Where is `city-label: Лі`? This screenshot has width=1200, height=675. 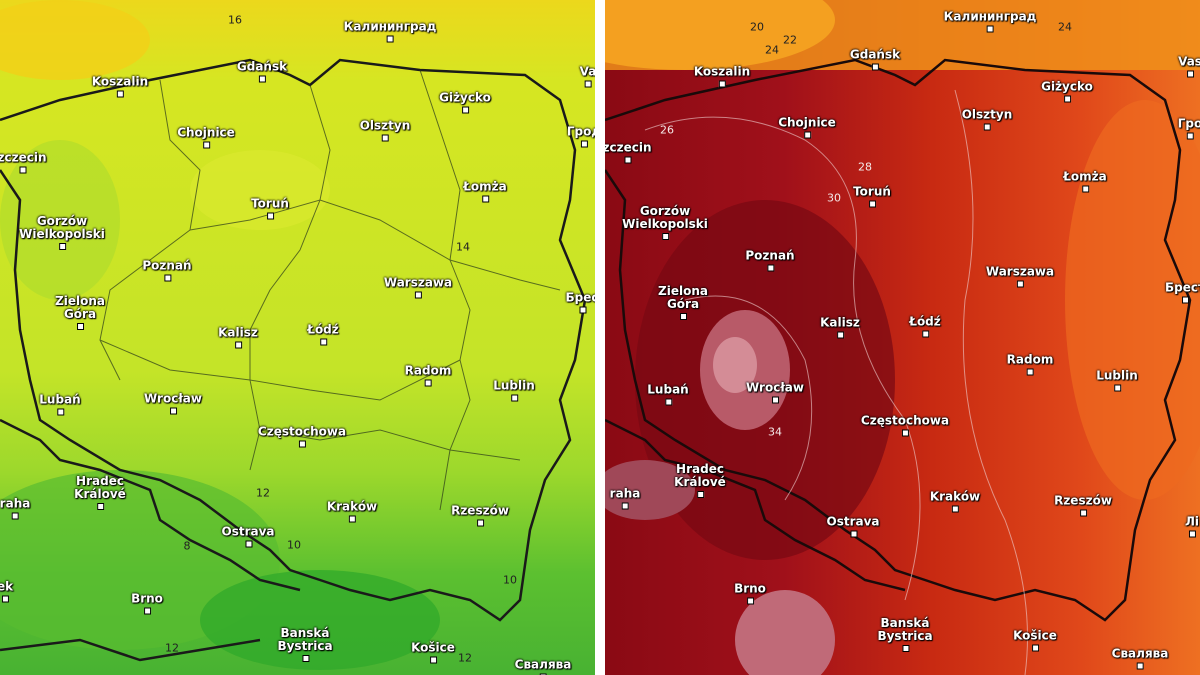
city-label: Лі is located at coordinates (1192, 526).